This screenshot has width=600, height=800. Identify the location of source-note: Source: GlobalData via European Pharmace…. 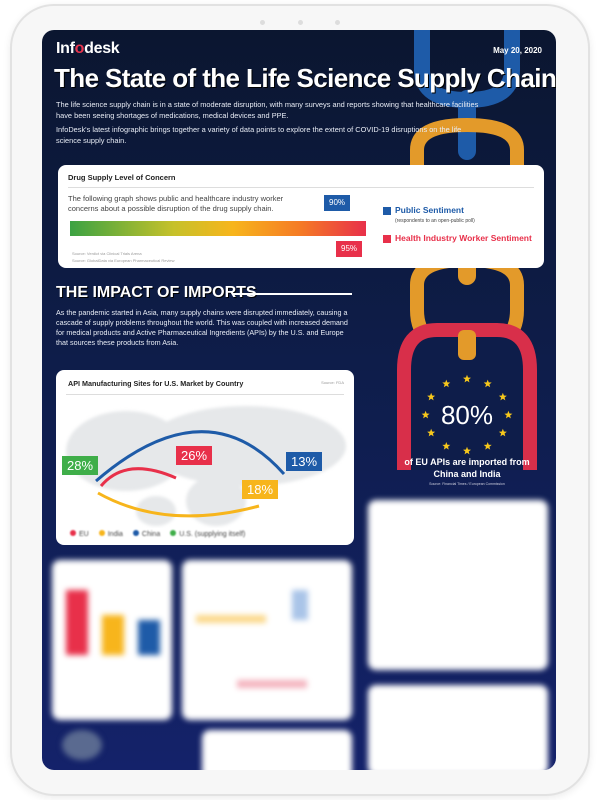
(123, 260).